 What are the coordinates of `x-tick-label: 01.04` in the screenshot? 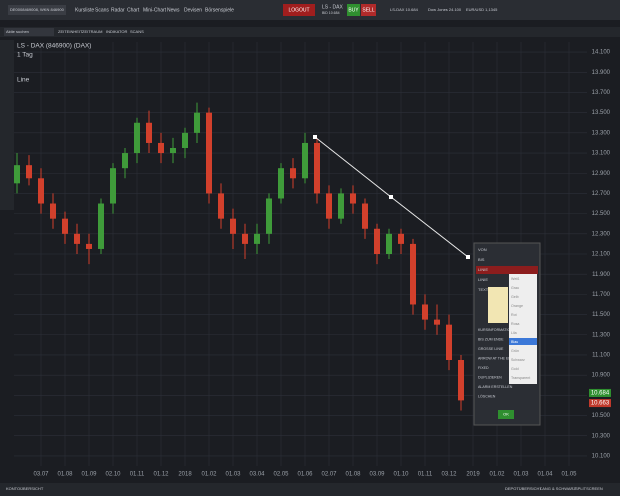 It's located at (545, 475).